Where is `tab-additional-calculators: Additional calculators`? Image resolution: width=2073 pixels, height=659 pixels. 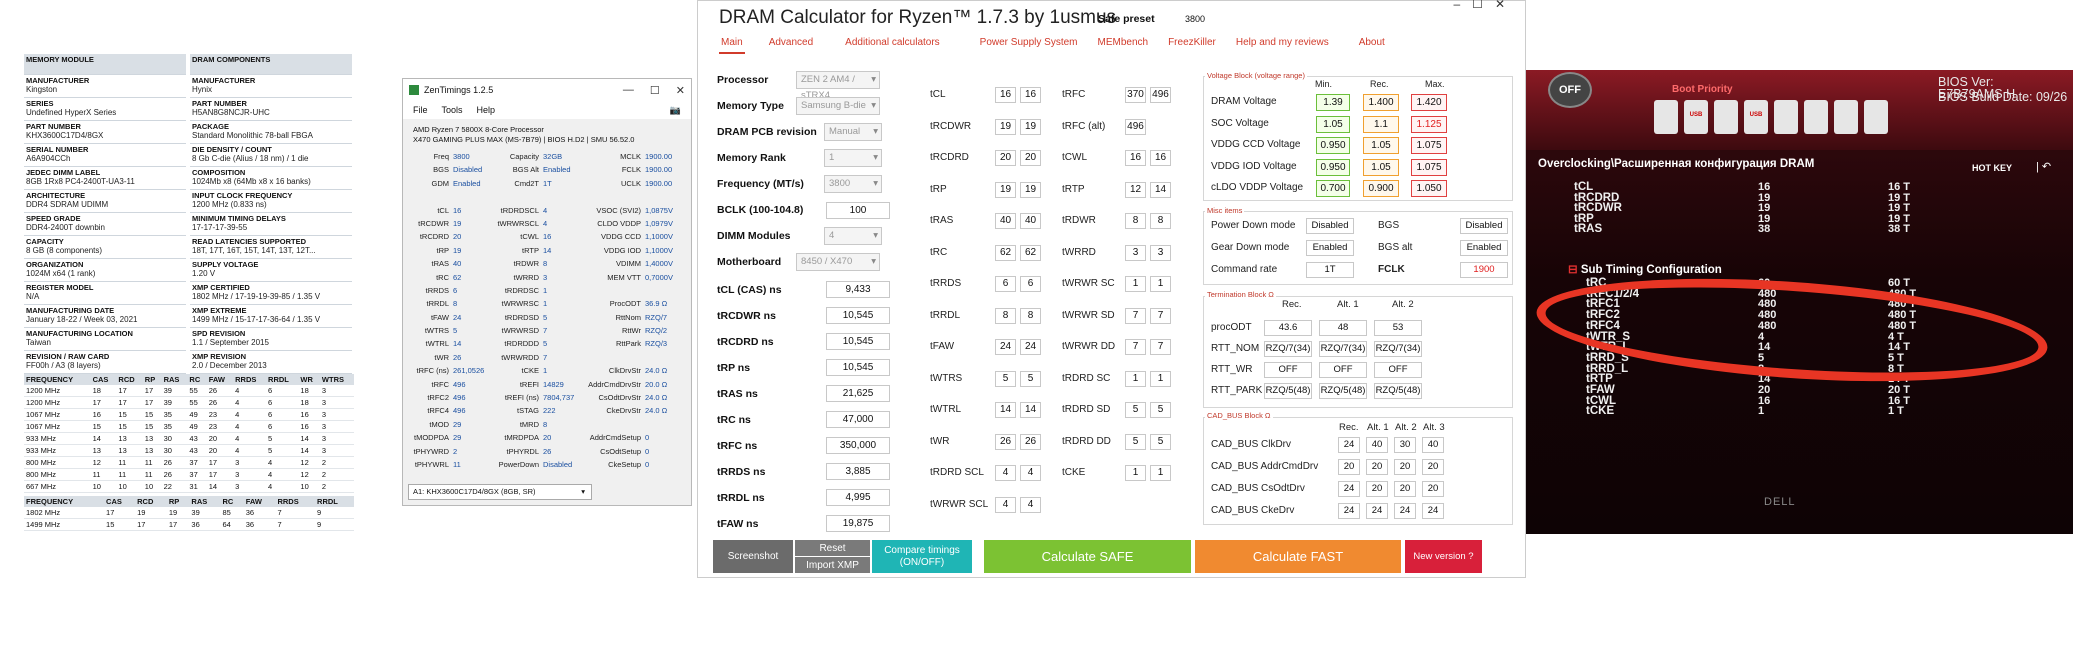 tab-additional-calculators: Additional calculators is located at coordinates (892, 42).